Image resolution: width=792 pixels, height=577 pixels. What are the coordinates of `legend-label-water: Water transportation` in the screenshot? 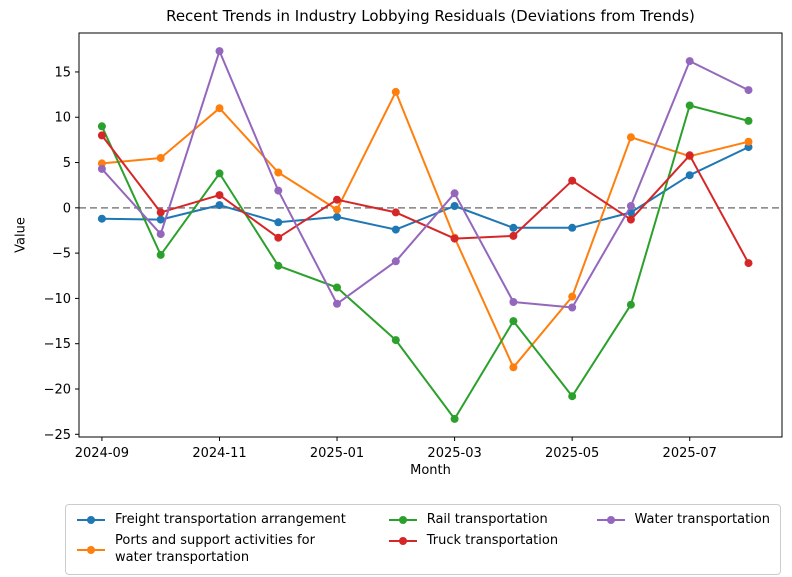 It's located at (702, 519).